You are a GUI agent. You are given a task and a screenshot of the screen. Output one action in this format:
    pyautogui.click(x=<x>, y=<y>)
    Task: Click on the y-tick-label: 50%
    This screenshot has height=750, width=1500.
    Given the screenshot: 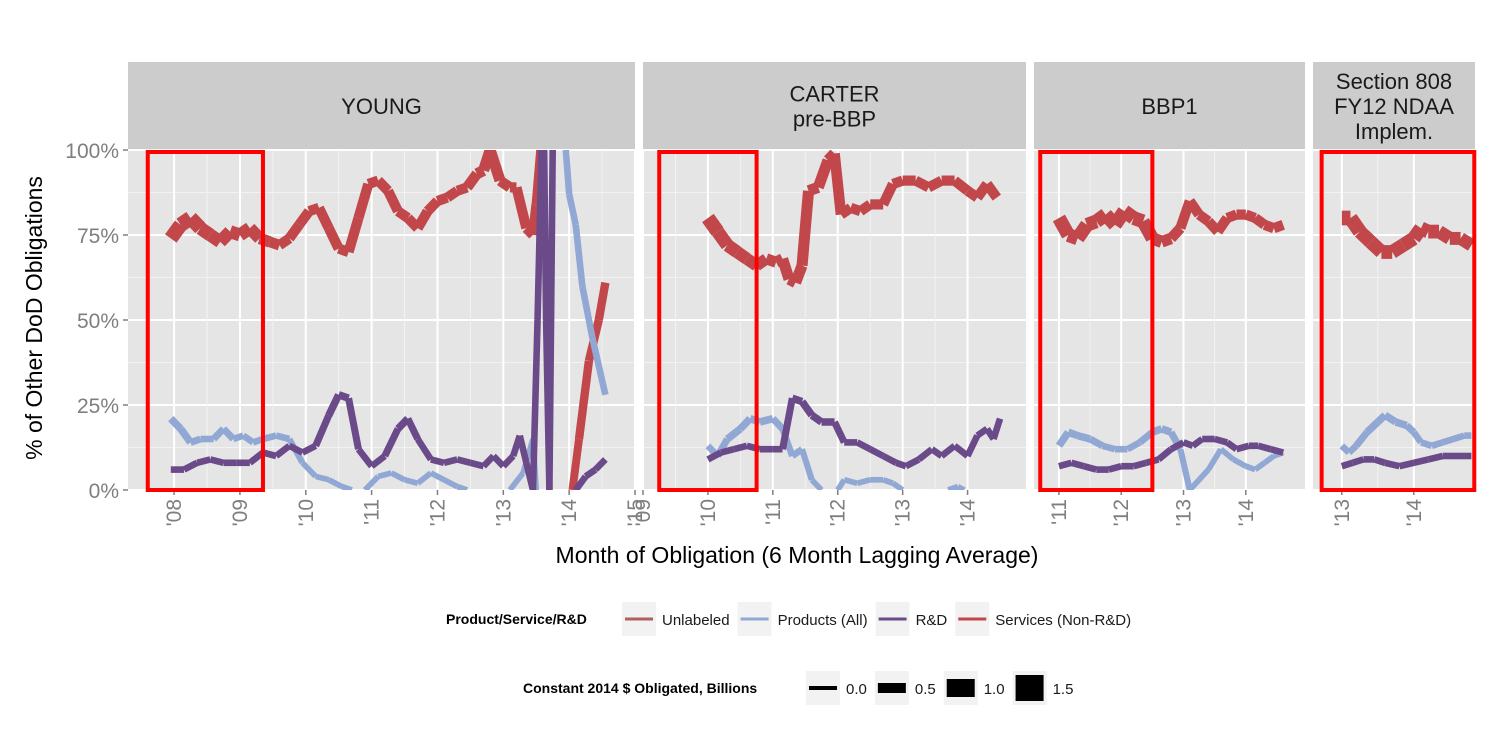 What is the action you would take?
    pyautogui.click(x=98, y=321)
    